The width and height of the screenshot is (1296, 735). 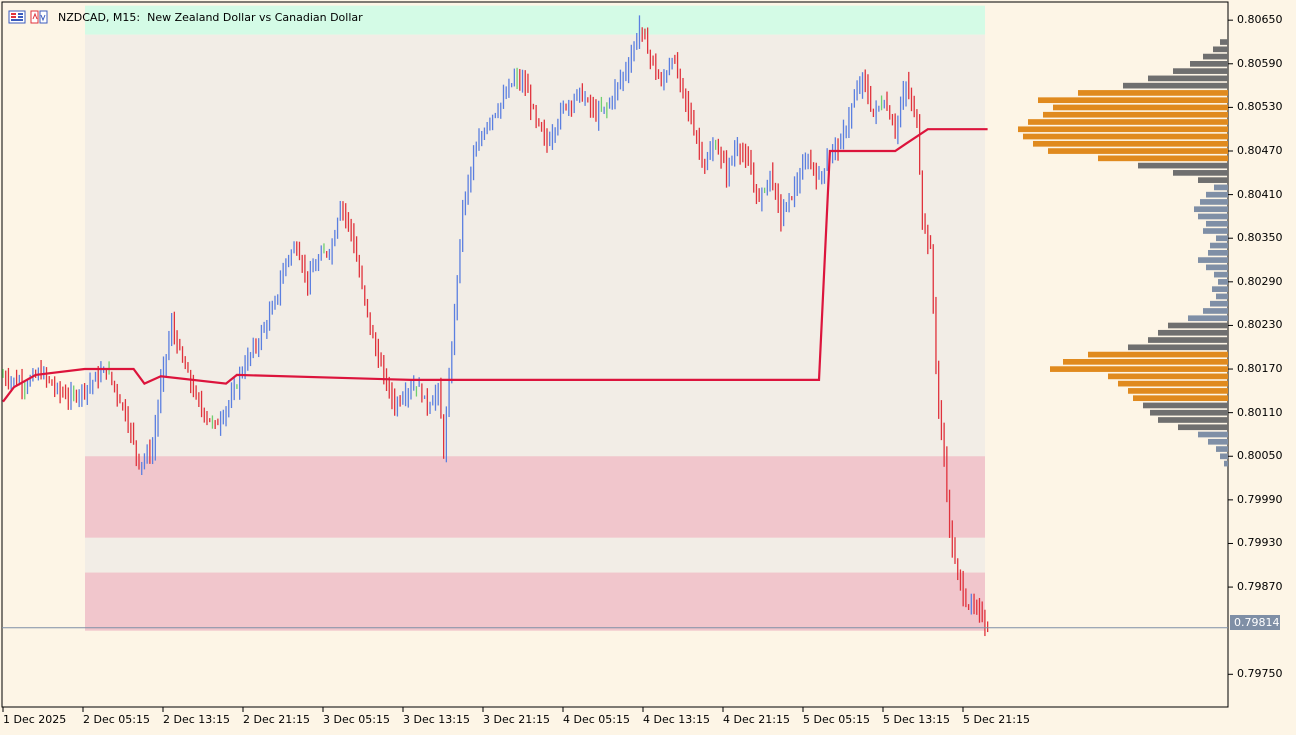 What do you see at coordinates (35, 719) in the screenshot?
I see `time-label: 1 Dec 2025` at bounding box center [35, 719].